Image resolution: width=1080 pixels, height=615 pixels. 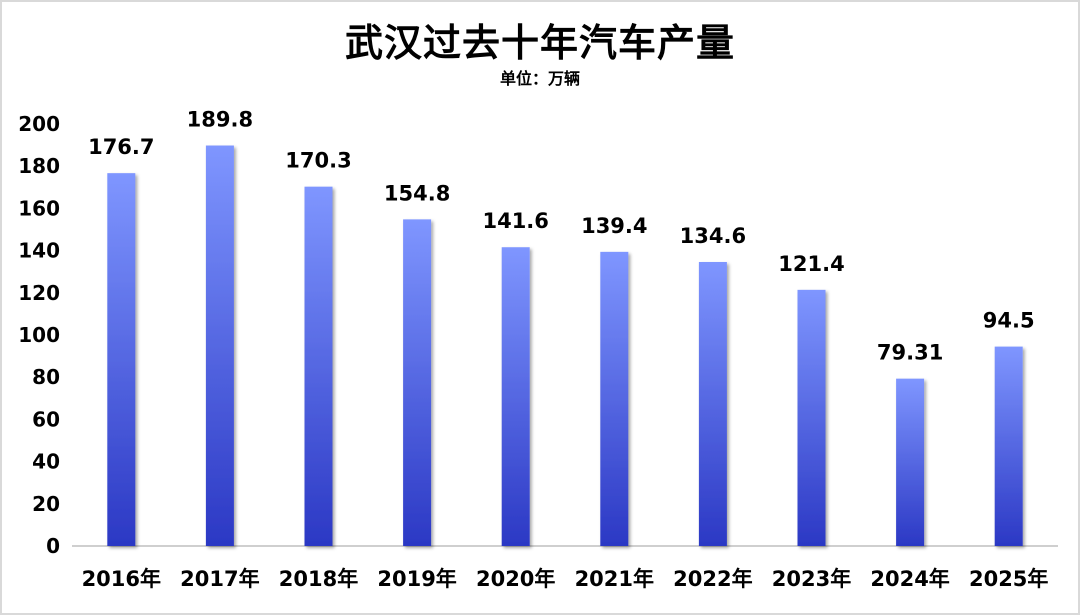 What do you see at coordinates (220, 120) in the screenshot?
I see `data-label: 189.8` at bounding box center [220, 120].